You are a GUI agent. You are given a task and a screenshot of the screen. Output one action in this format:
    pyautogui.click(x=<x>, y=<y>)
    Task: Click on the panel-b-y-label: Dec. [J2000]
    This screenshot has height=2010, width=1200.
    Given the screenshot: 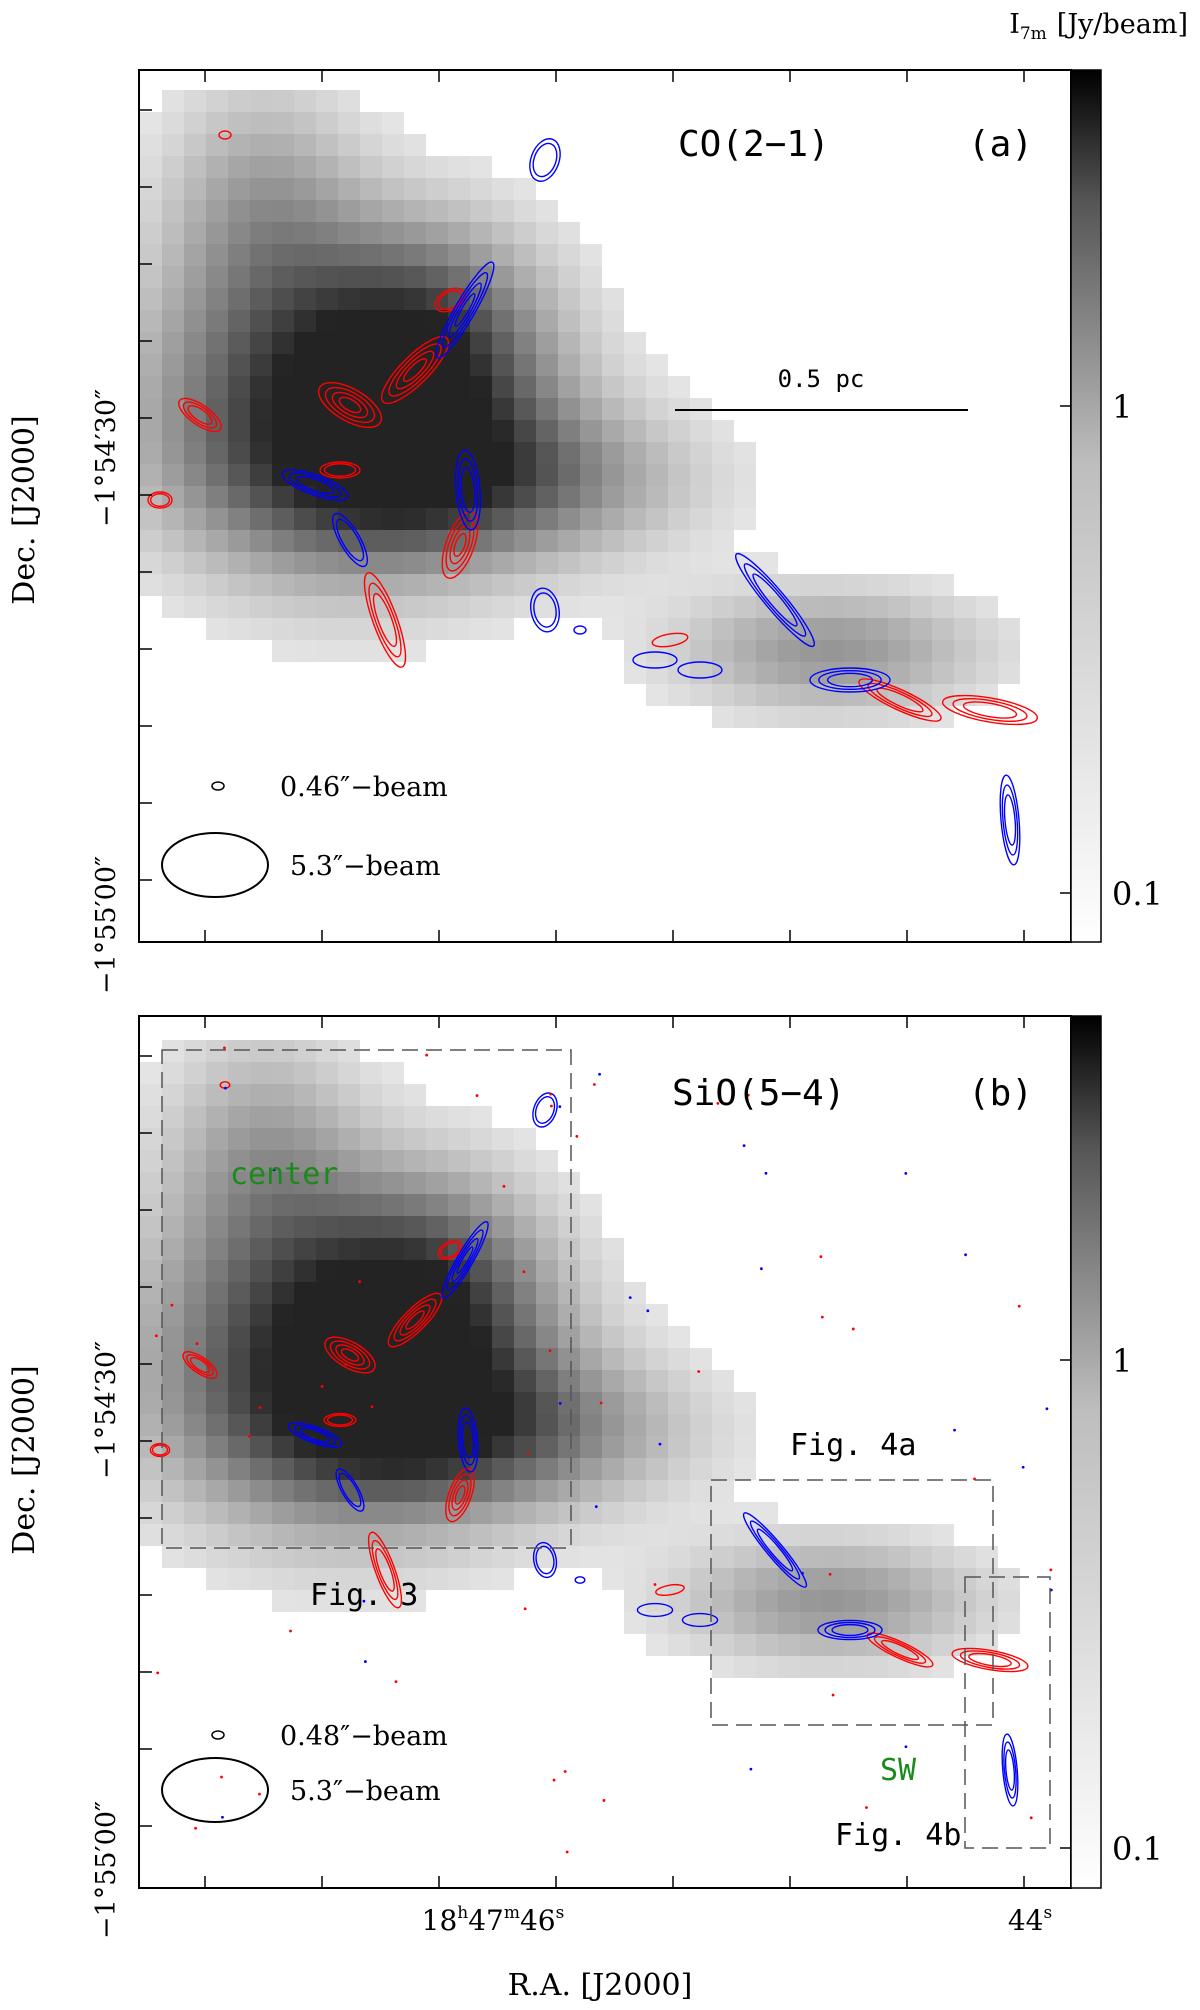 What is the action you would take?
    pyautogui.click(x=24, y=1459)
    